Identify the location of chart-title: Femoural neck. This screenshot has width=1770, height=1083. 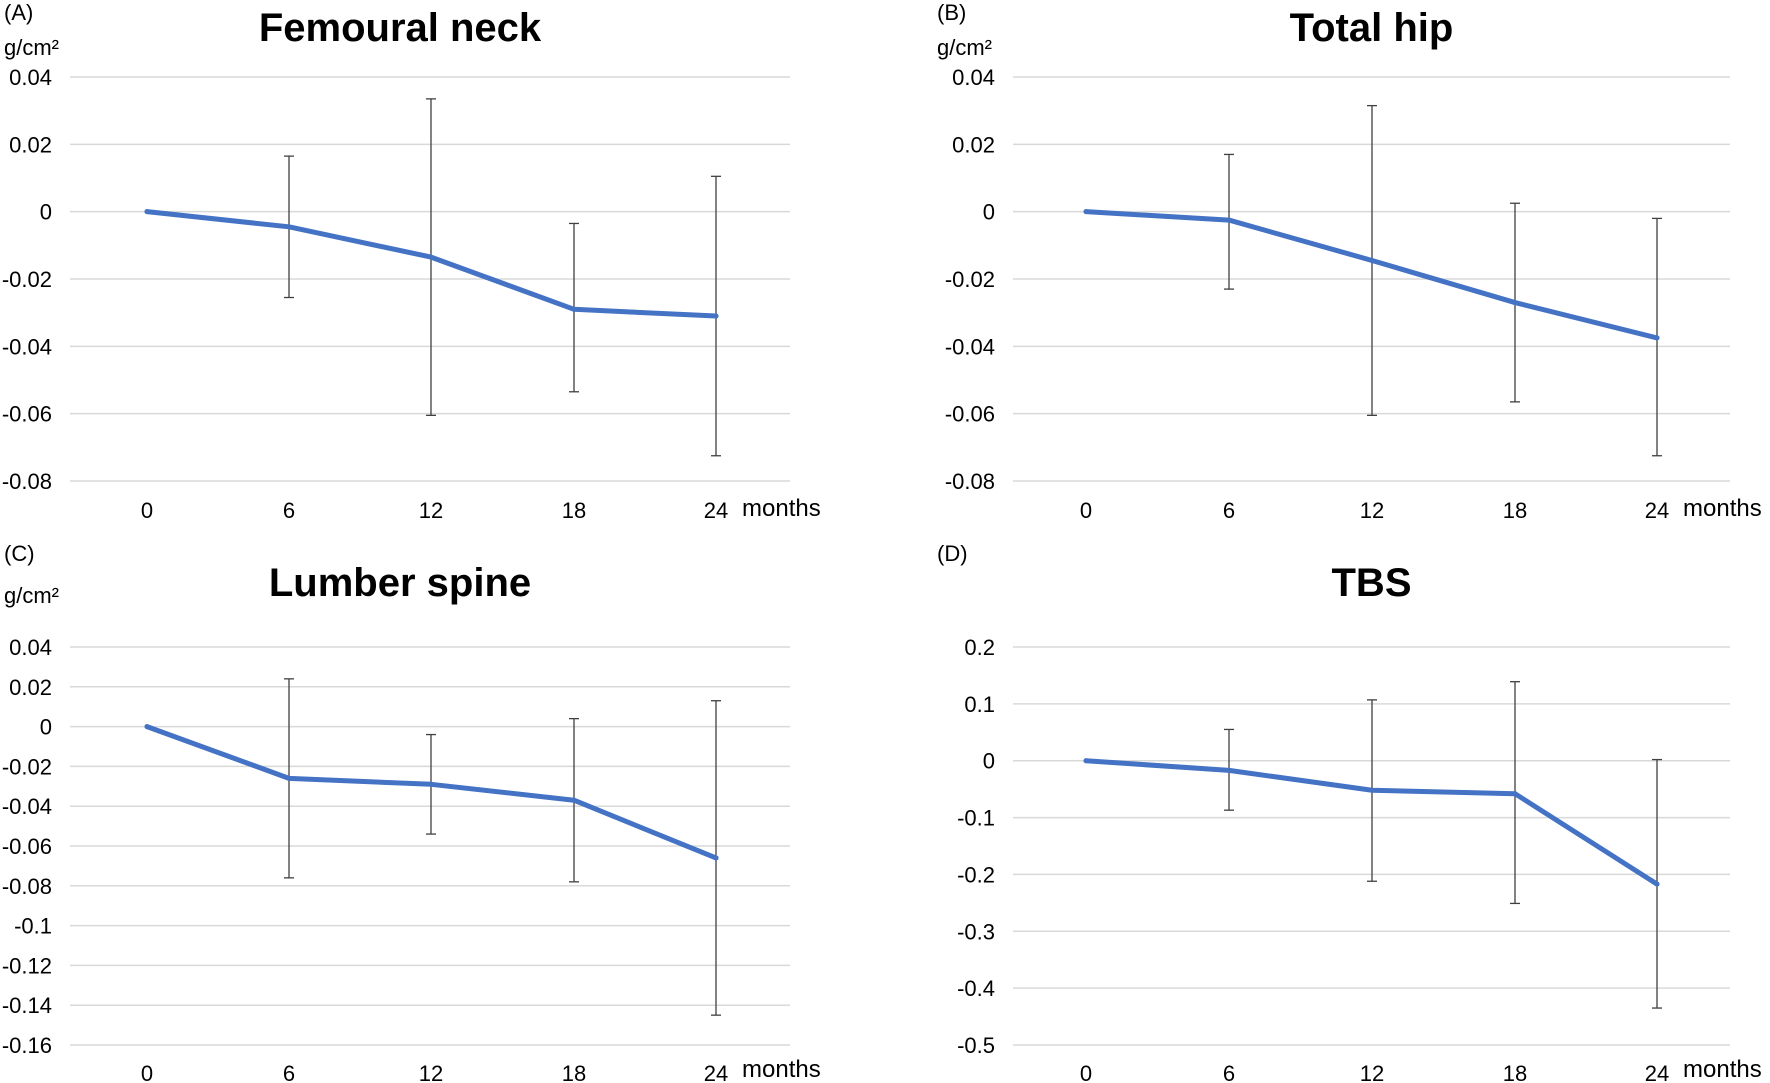
(400, 28).